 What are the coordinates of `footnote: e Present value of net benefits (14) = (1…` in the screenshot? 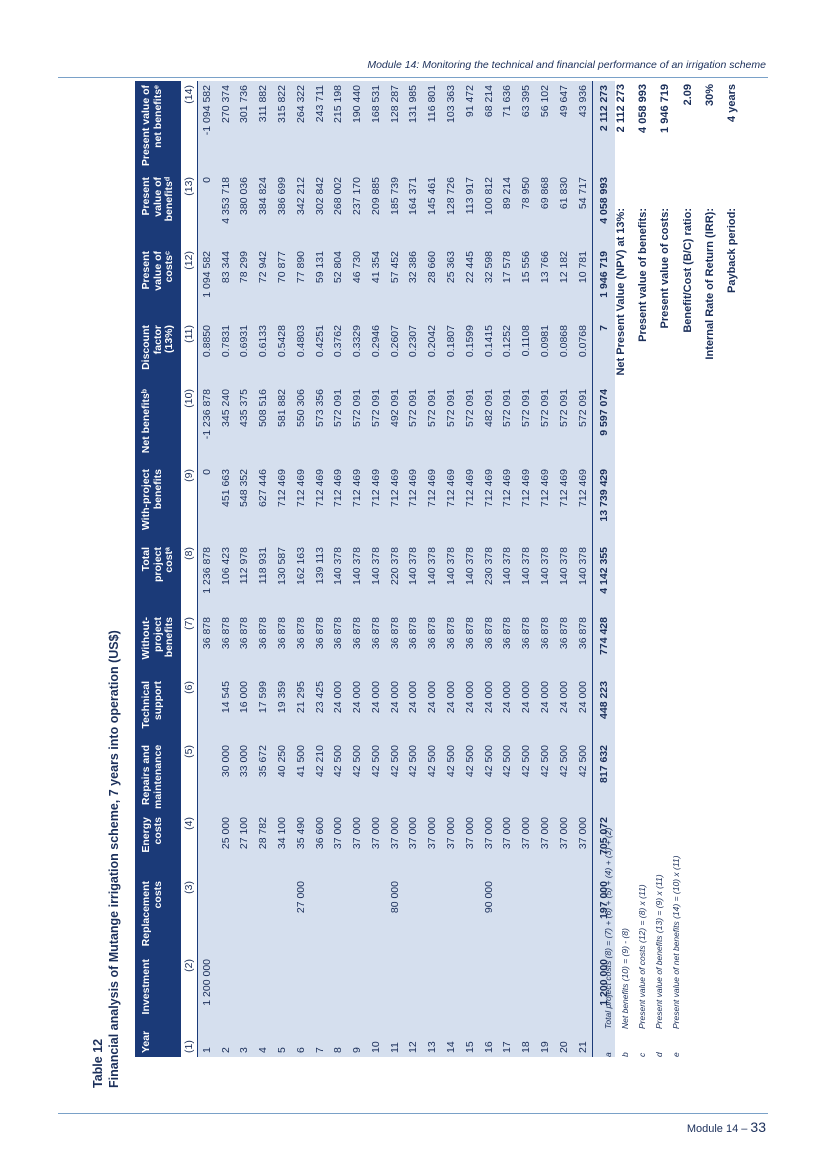 It's located at (675, 797).